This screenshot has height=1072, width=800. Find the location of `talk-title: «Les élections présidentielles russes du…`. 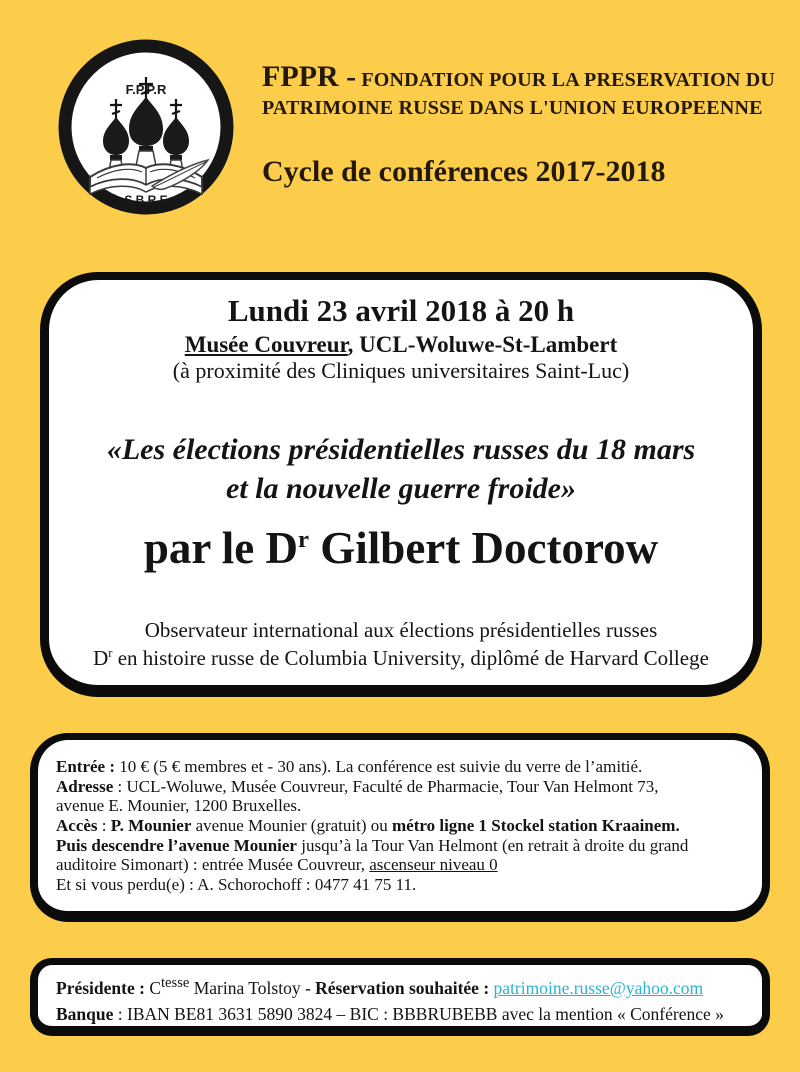

talk-title: «Les élections présidentielles russes du… is located at coordinates (401, 469).